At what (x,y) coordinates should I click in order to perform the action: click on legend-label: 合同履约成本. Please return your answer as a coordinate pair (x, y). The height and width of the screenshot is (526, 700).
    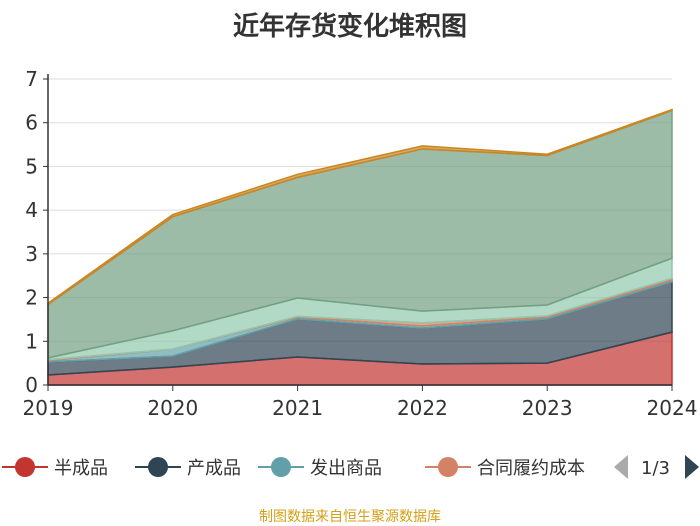
    Looking at the image, I should click on (531, 468).